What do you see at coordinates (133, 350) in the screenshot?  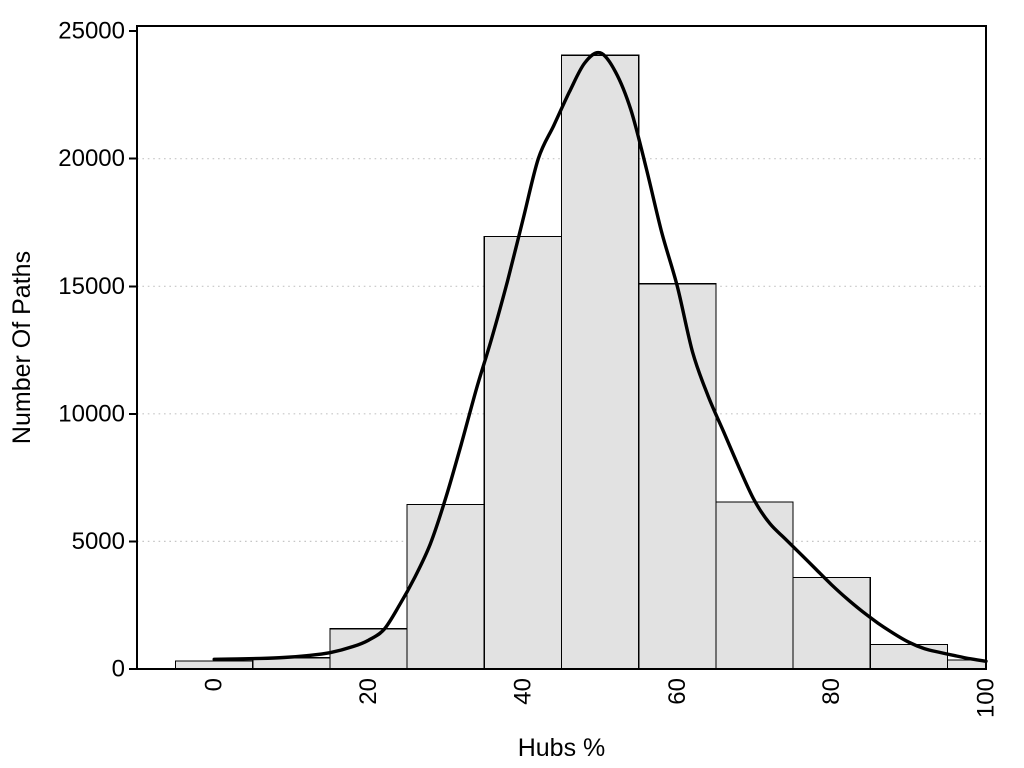 I see `y-axis-ticks` at bounding box center [133, 350].